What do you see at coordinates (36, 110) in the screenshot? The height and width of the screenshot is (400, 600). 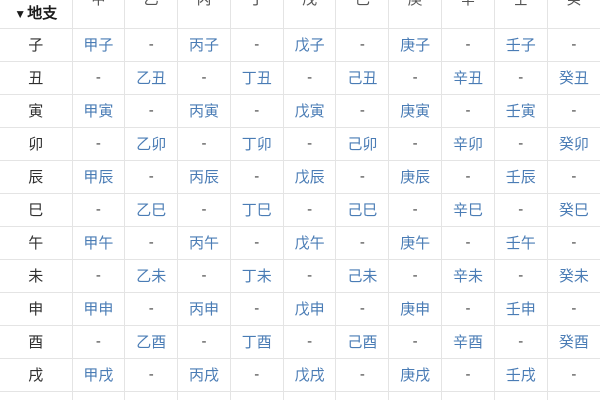 I see `row-header-branch: 寅` at bounding box center [36, 110].